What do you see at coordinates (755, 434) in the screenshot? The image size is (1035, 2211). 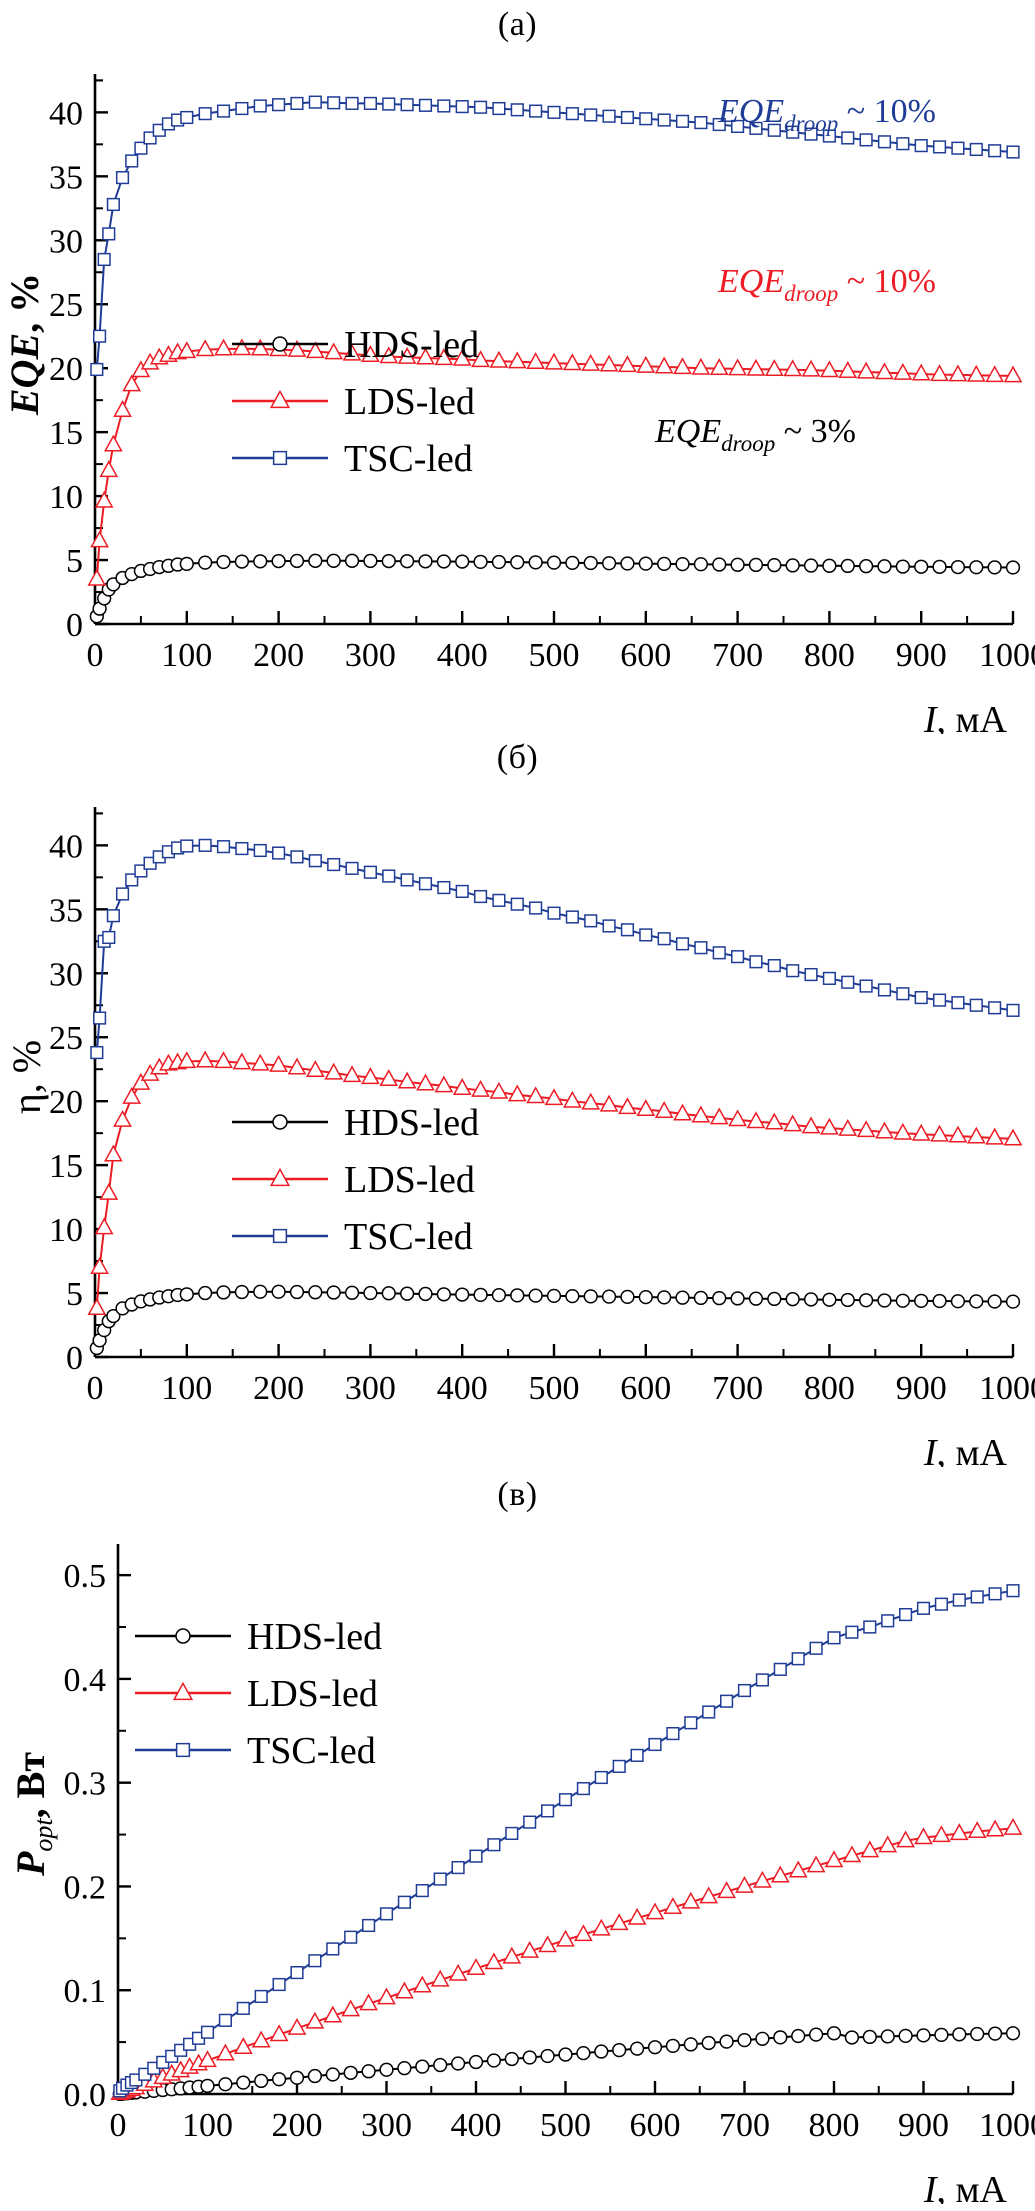 I see `annotation-eqe-droop: EQEdroop ~ 3%` at bounding box center [755, 434].